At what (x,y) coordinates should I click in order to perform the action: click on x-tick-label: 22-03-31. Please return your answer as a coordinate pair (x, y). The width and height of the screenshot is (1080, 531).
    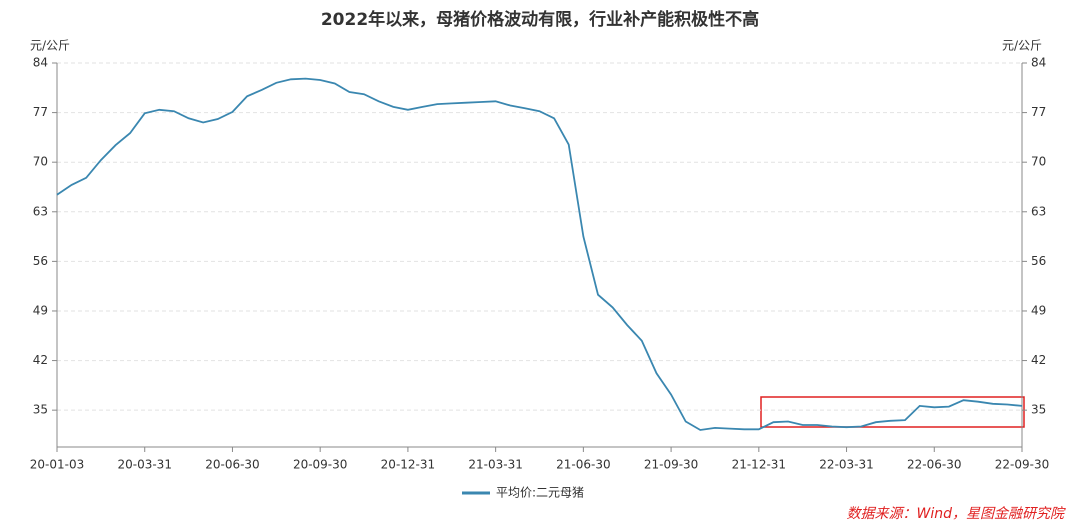
    Looking at the image, I should click on (846, 465).